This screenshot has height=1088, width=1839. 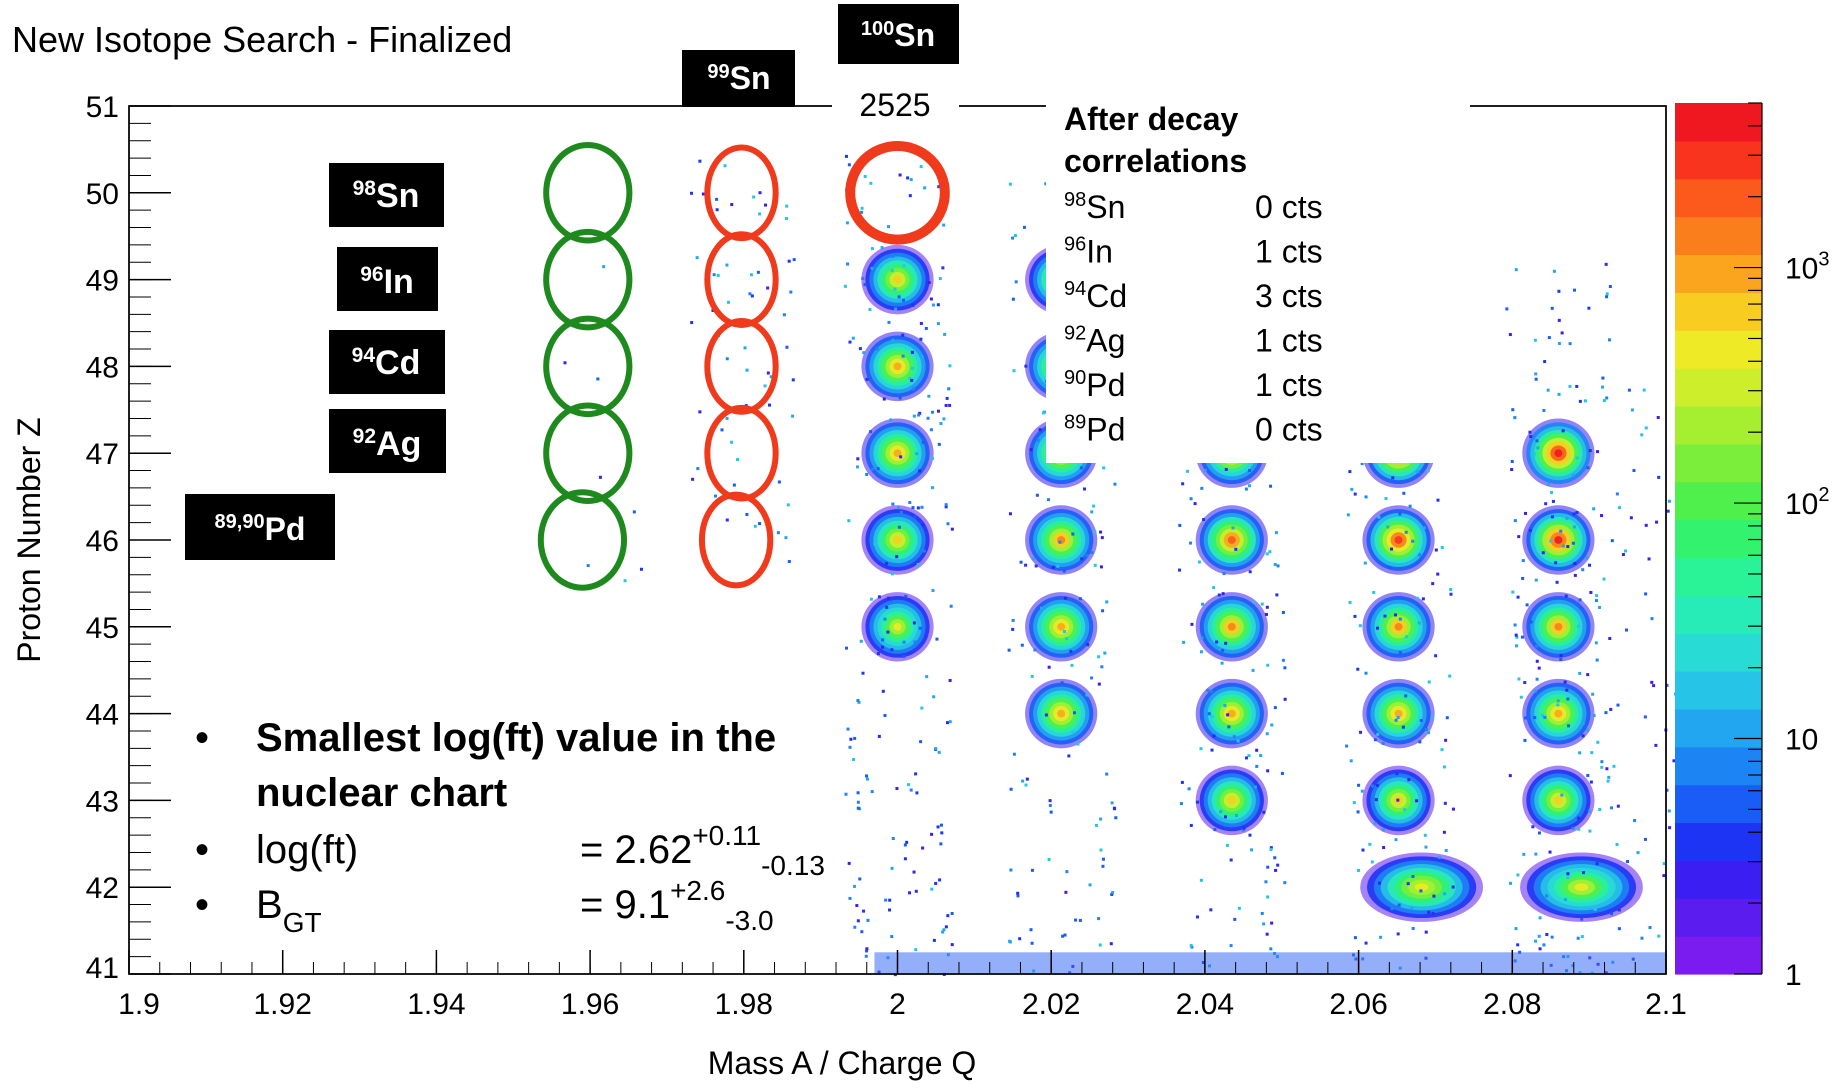 I want to click on isotope-label-98sn: 98Sn, so click(x=386, y=195).